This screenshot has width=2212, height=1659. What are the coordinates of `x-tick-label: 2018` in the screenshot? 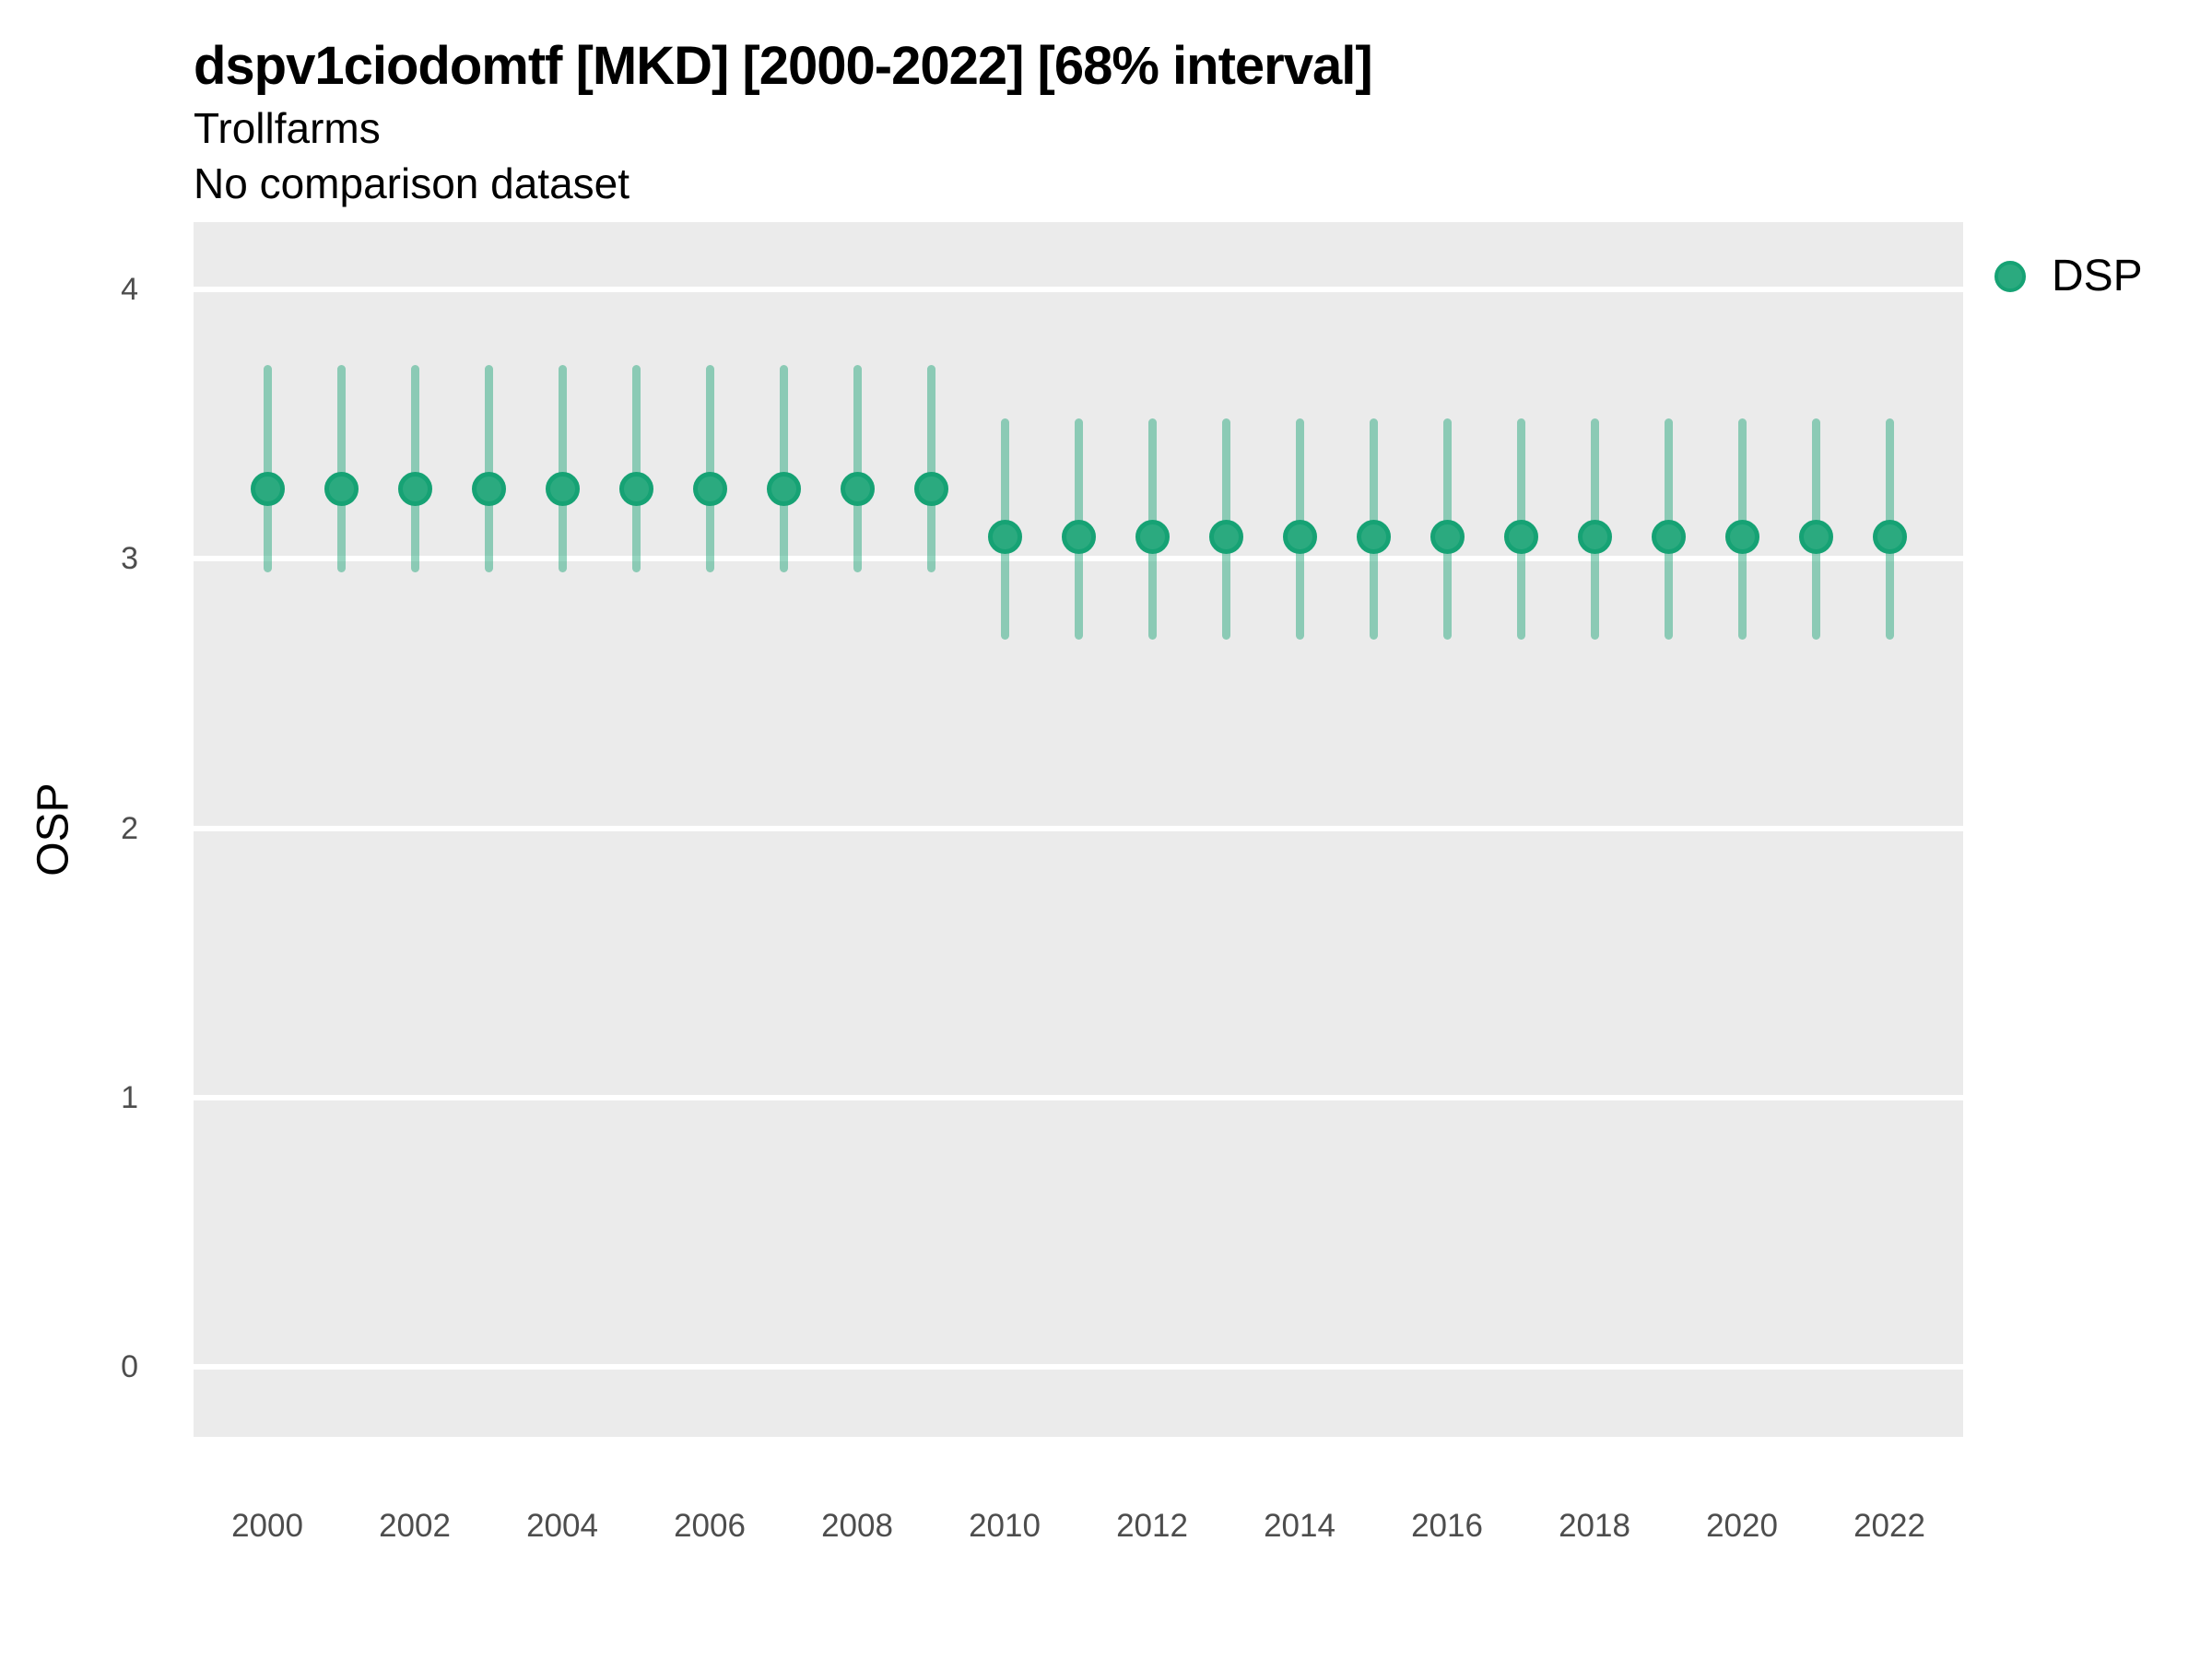 It's located at (1594, 1526).